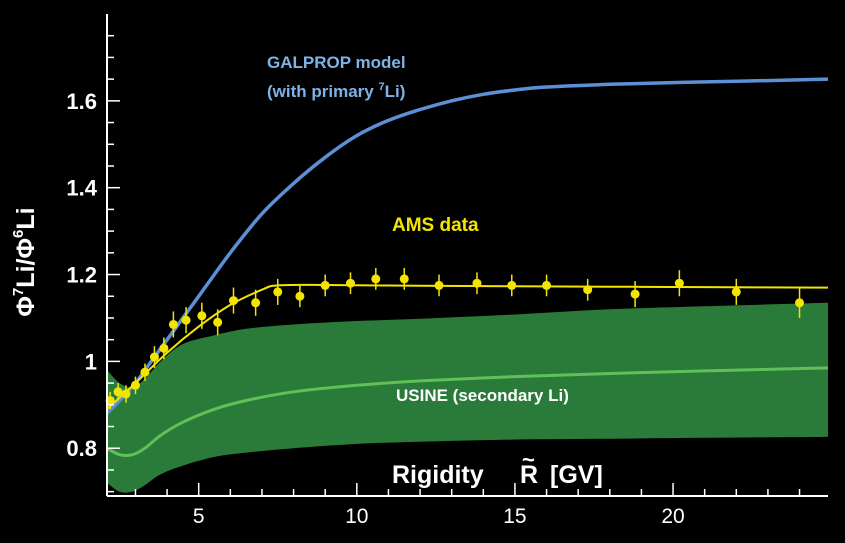 Image resolution: width=845 pixels, height=543 pixels. I want to click on x-axis-title: Rigidity, so click(438, 475).